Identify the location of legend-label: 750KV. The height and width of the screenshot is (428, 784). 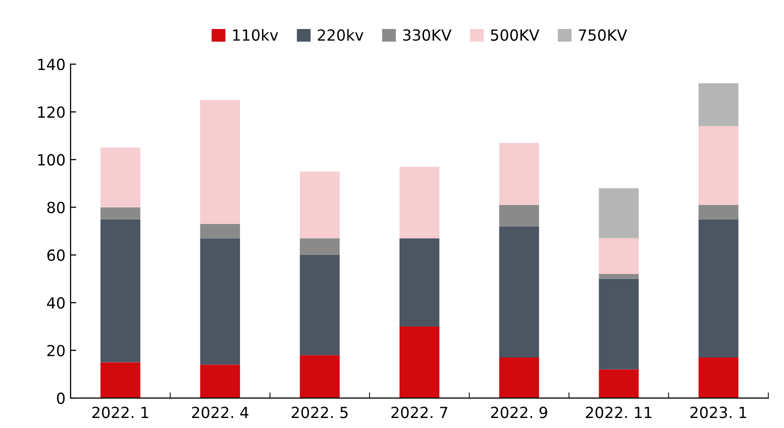
(603, 35).